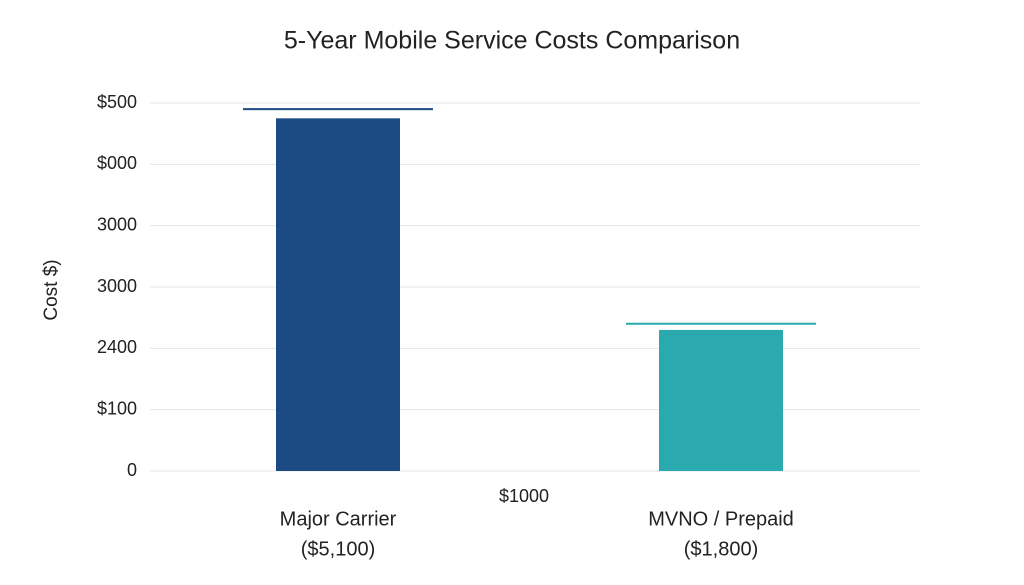  I want to click on y-tick-label: $000, so click(117, 163).